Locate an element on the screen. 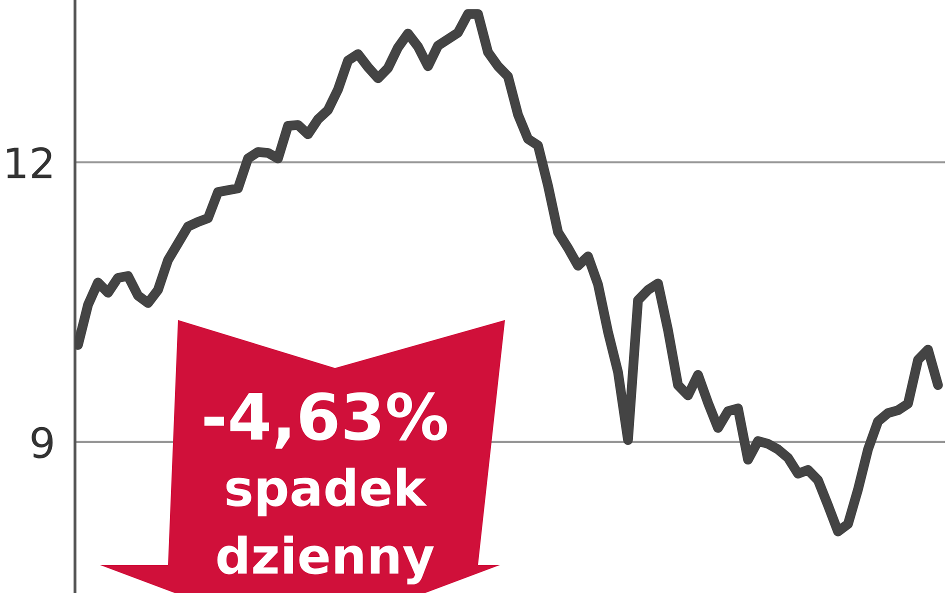  y-tick-label: 12 is located at coordinates (29, 162).